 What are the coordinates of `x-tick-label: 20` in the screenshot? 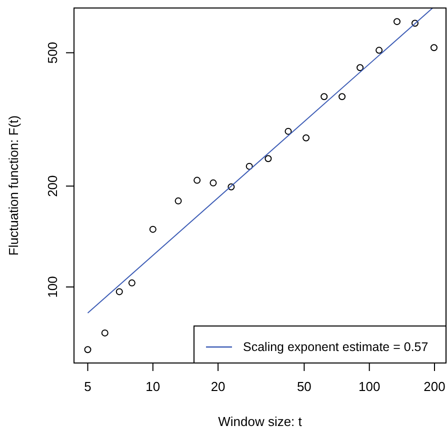 It's located at (218, 386).